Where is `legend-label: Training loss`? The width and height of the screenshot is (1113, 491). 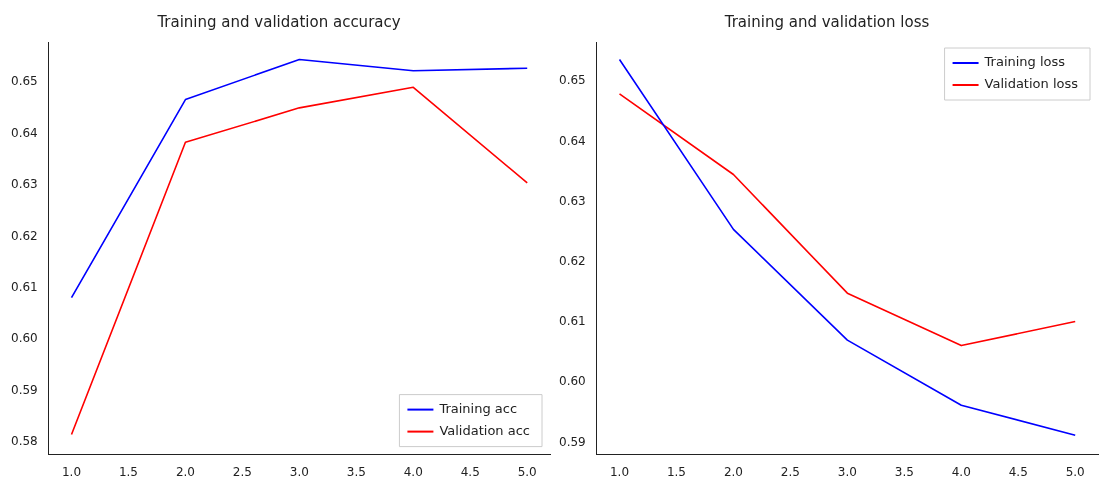 legend-label: Training loss is located at coordinates (1024, 62).